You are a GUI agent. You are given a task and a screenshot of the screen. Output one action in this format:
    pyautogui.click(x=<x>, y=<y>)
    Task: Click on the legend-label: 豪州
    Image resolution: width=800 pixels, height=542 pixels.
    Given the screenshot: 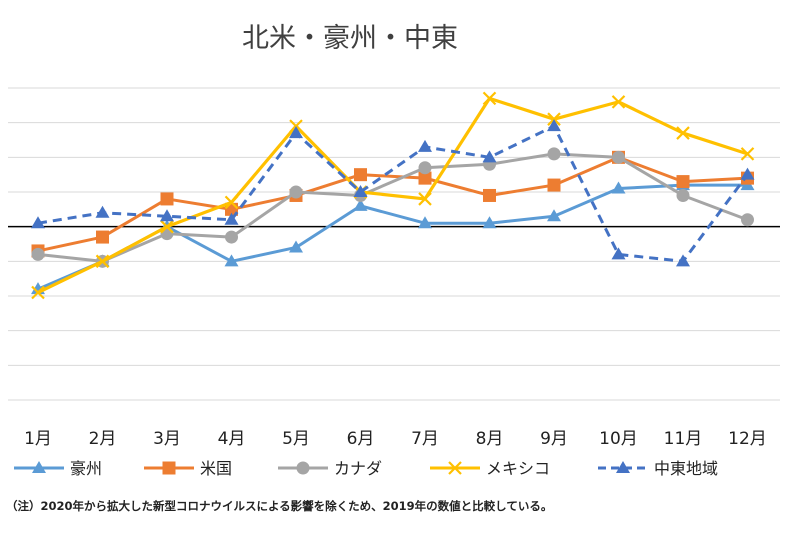 What is the action you would take?
    pyautogui.click(x=86, y=468)
    